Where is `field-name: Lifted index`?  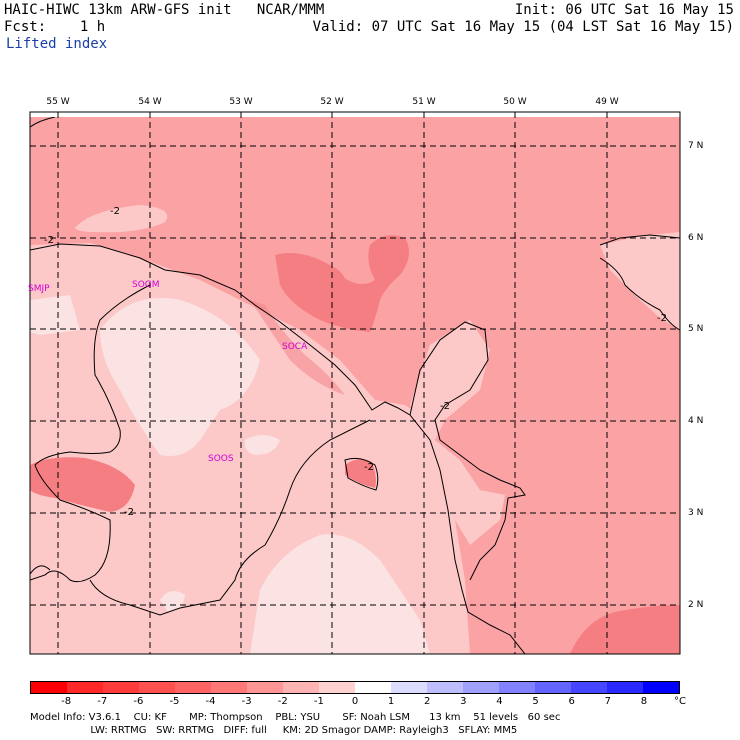 field-name: Lifted index is located at coordinates (57, 44).